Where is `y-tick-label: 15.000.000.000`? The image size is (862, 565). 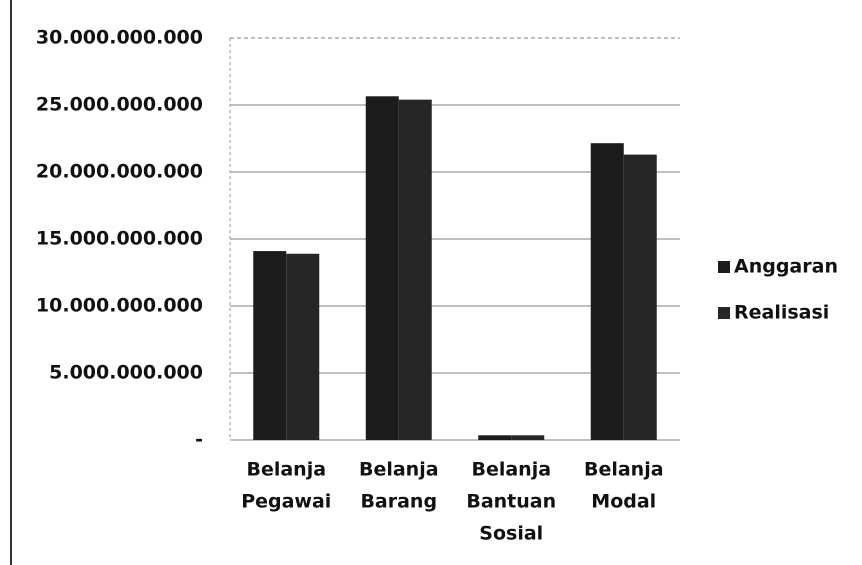
y-tick-label: 15.000.000.000 is located at coordinates (119, 239).